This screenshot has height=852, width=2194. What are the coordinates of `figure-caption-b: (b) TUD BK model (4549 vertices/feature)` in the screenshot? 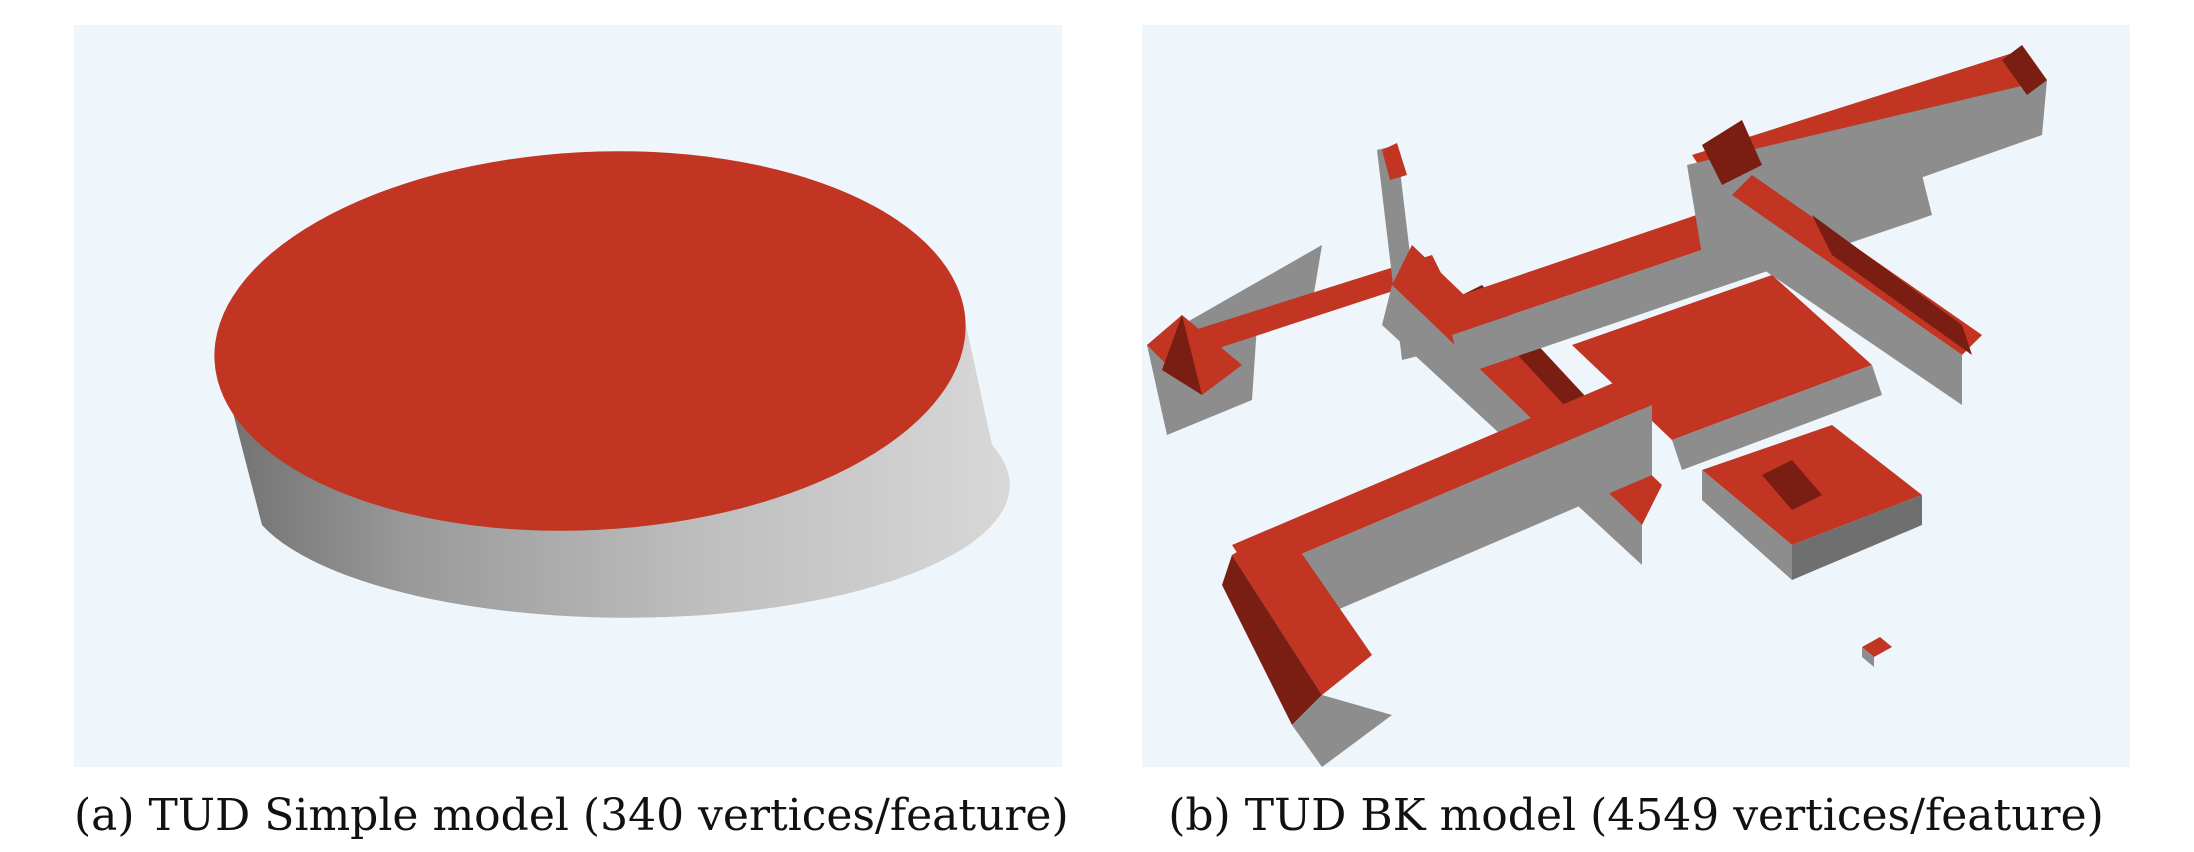 It's located at (1636, 815).